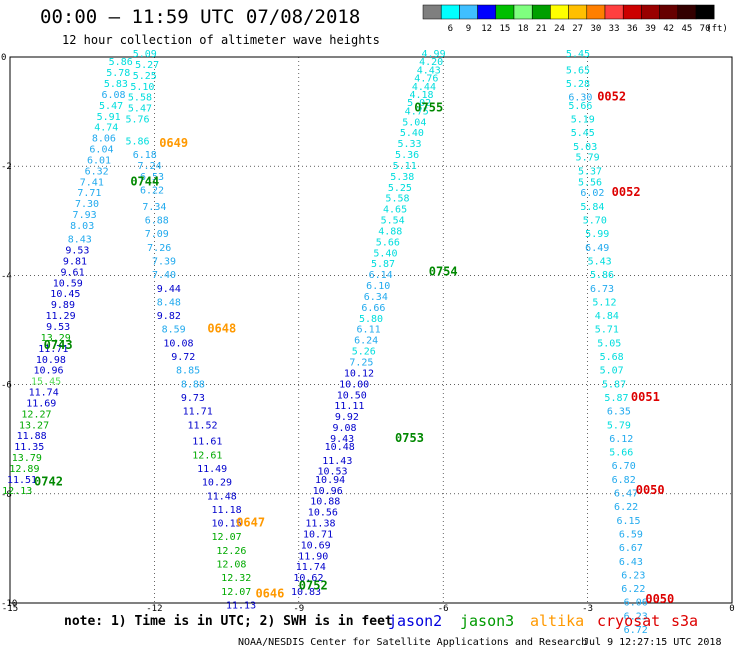 The width and height of the screenshot is (740, 650). I want to click on wave-height-label: 10.59, so click(68, 283).